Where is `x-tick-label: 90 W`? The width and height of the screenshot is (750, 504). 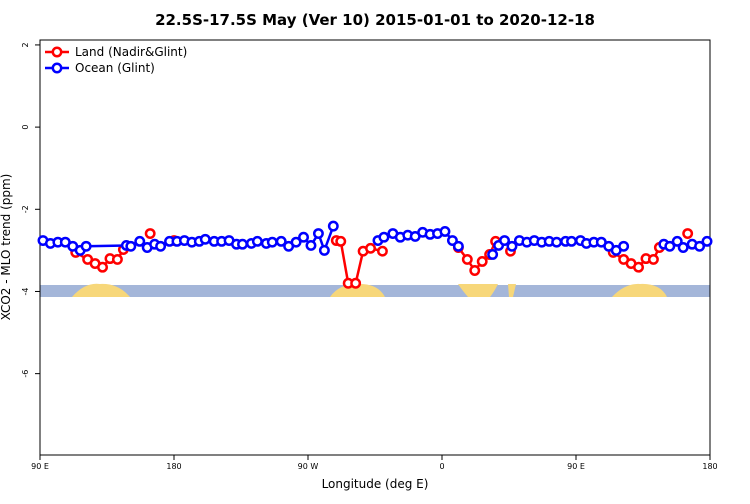
x-tick-label: 90 W is located at coordinates (308, 466).